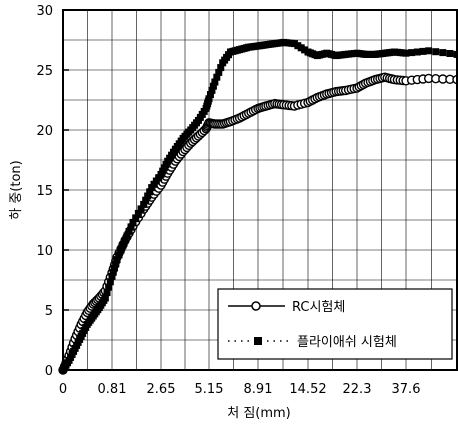 The image size is (458, 425). I want to click on x-tick-label: 5.15, so click(209, 389).